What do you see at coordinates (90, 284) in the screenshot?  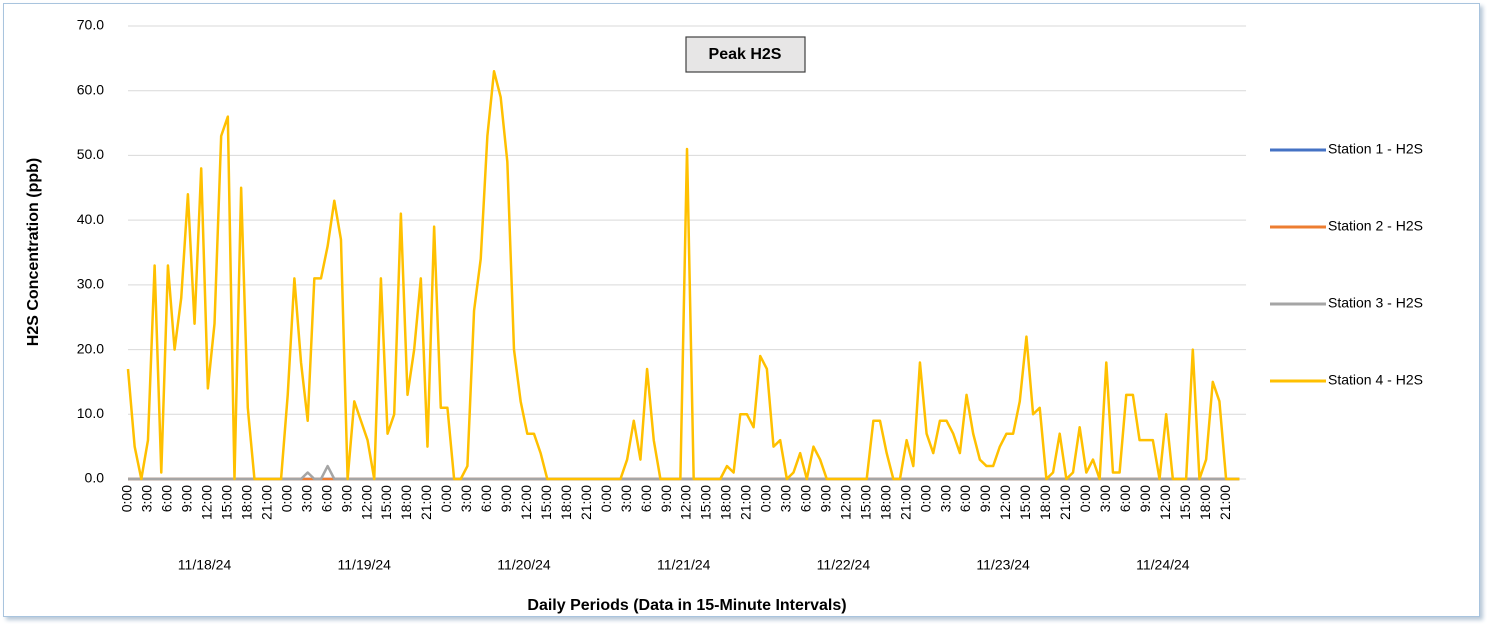 I see `y-tick-label: 30.0` at bounding box center [90, 284].